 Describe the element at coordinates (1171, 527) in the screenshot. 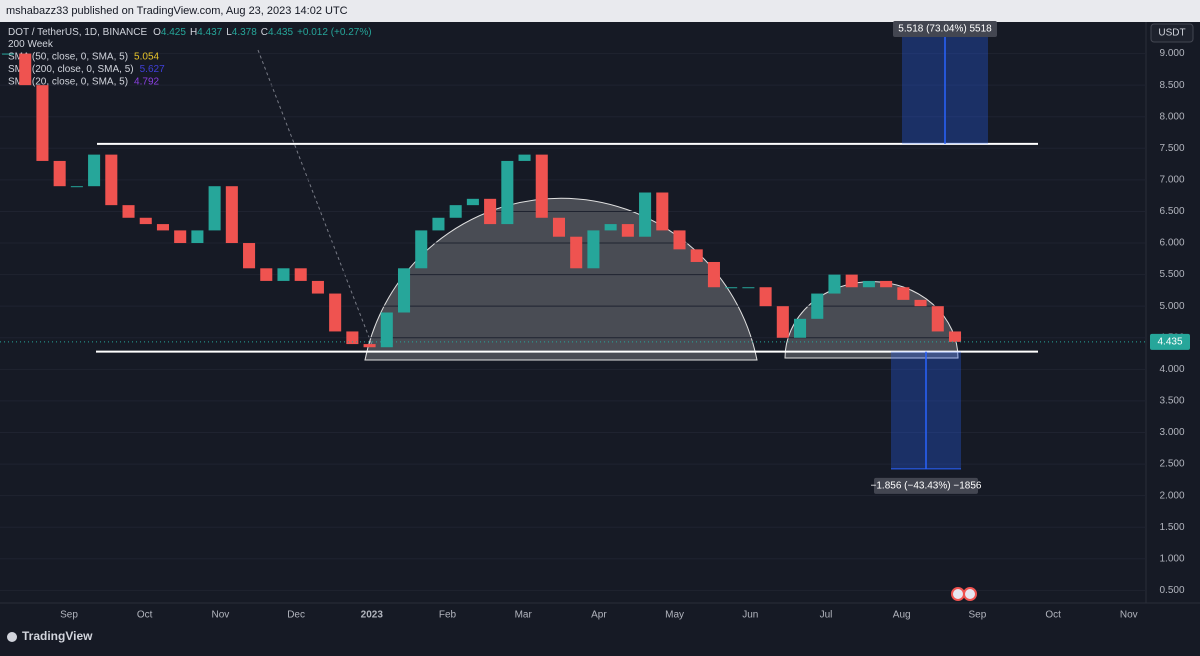

I see `y-tick-label: 1.500` at that location.